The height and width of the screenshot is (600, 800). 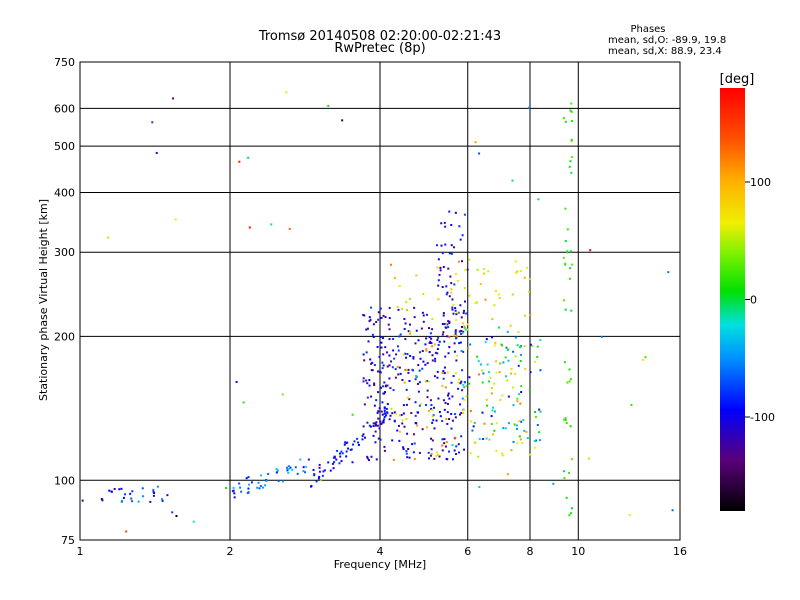 I want to click on colorbar-tick-label: 0, so click(x=753, y=300).